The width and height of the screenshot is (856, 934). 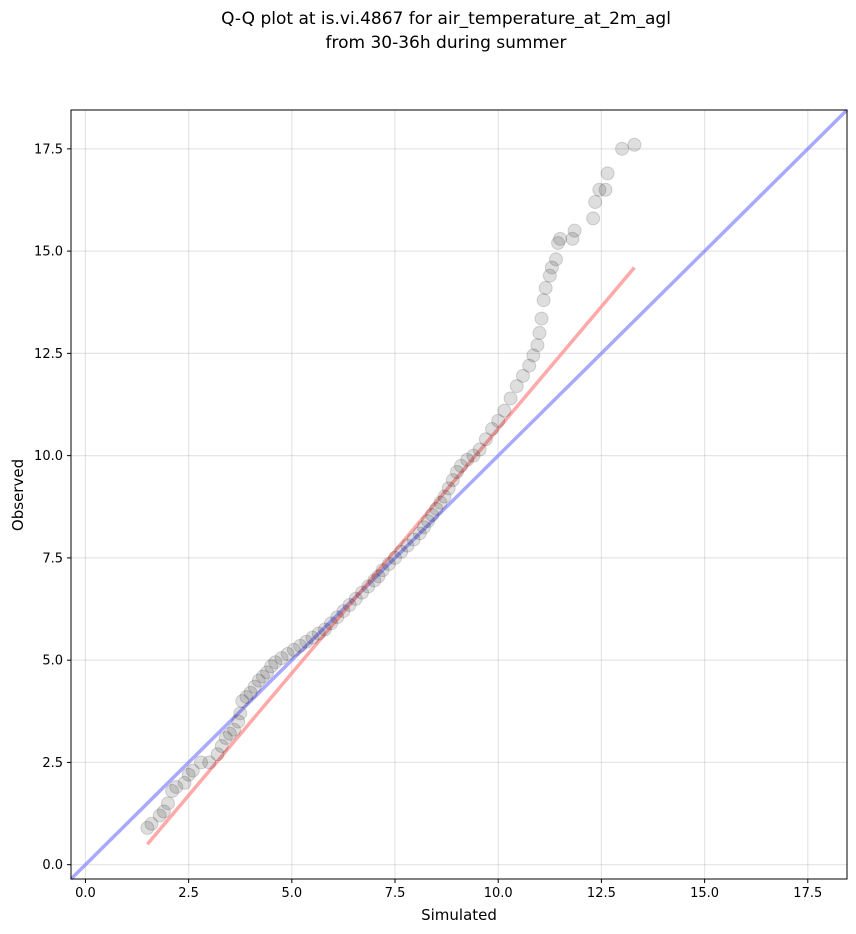 I want to click on x-tick-label: 17.5, so click(x=807, y=893).